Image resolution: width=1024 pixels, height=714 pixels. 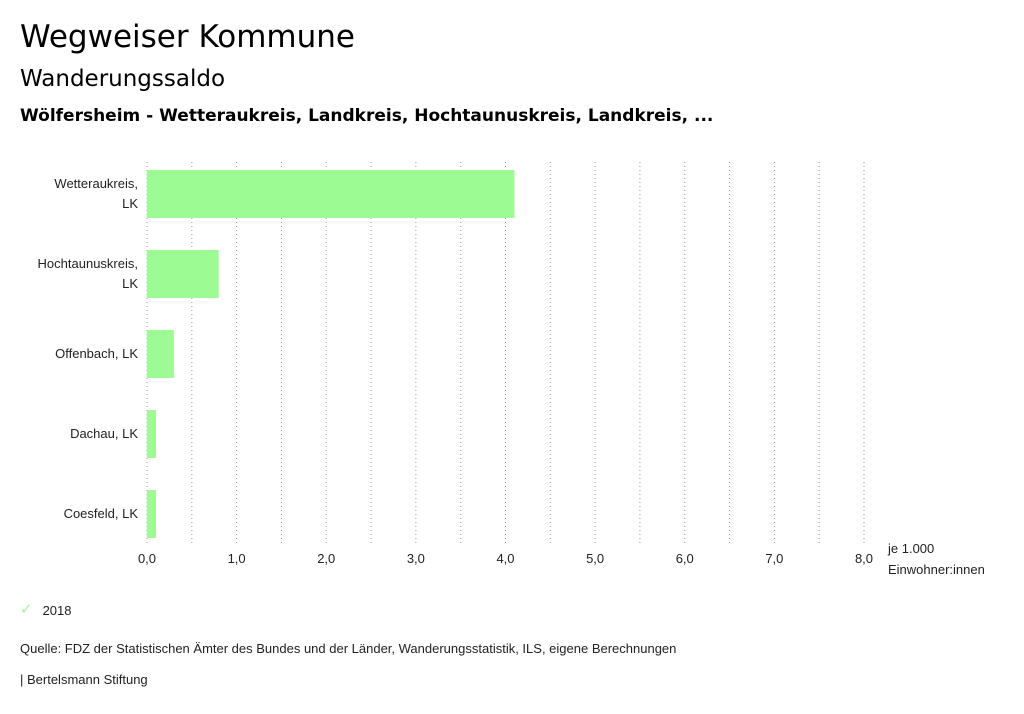 I want to click on legend-label: 2018, so click(x=57, y=610).